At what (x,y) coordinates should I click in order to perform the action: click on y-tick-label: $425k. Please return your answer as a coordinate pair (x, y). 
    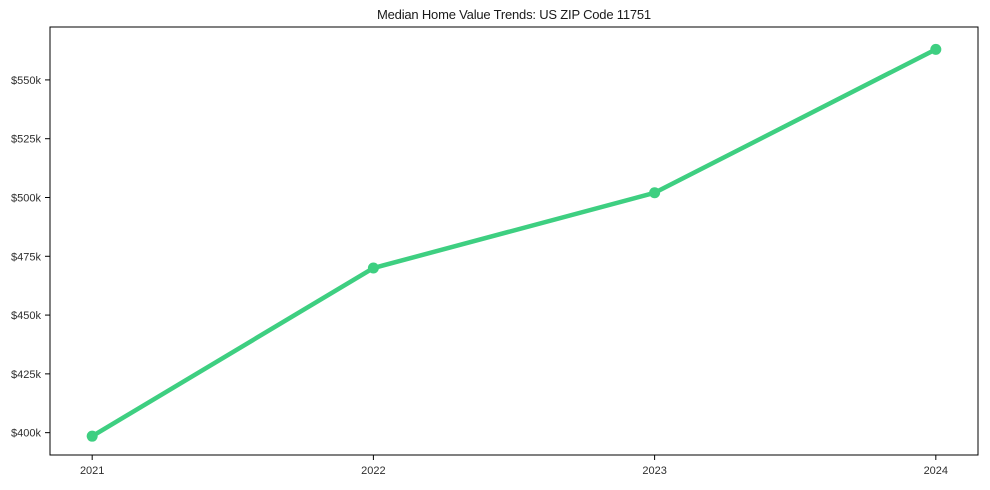
    Looking at the image, I should click on (26, 375).